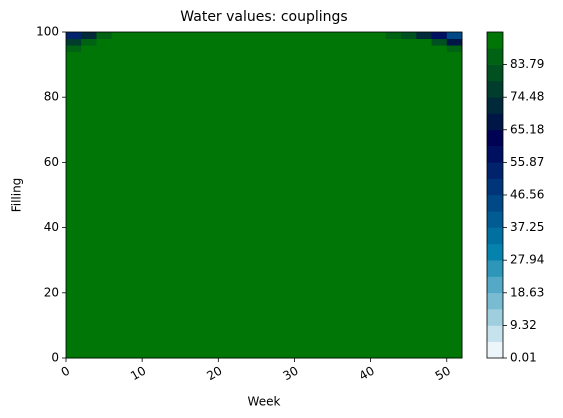  Describe the element at coordinates (527, 292) in the screenshot. I see `colorbar-tick-label: 18.63` at that location.